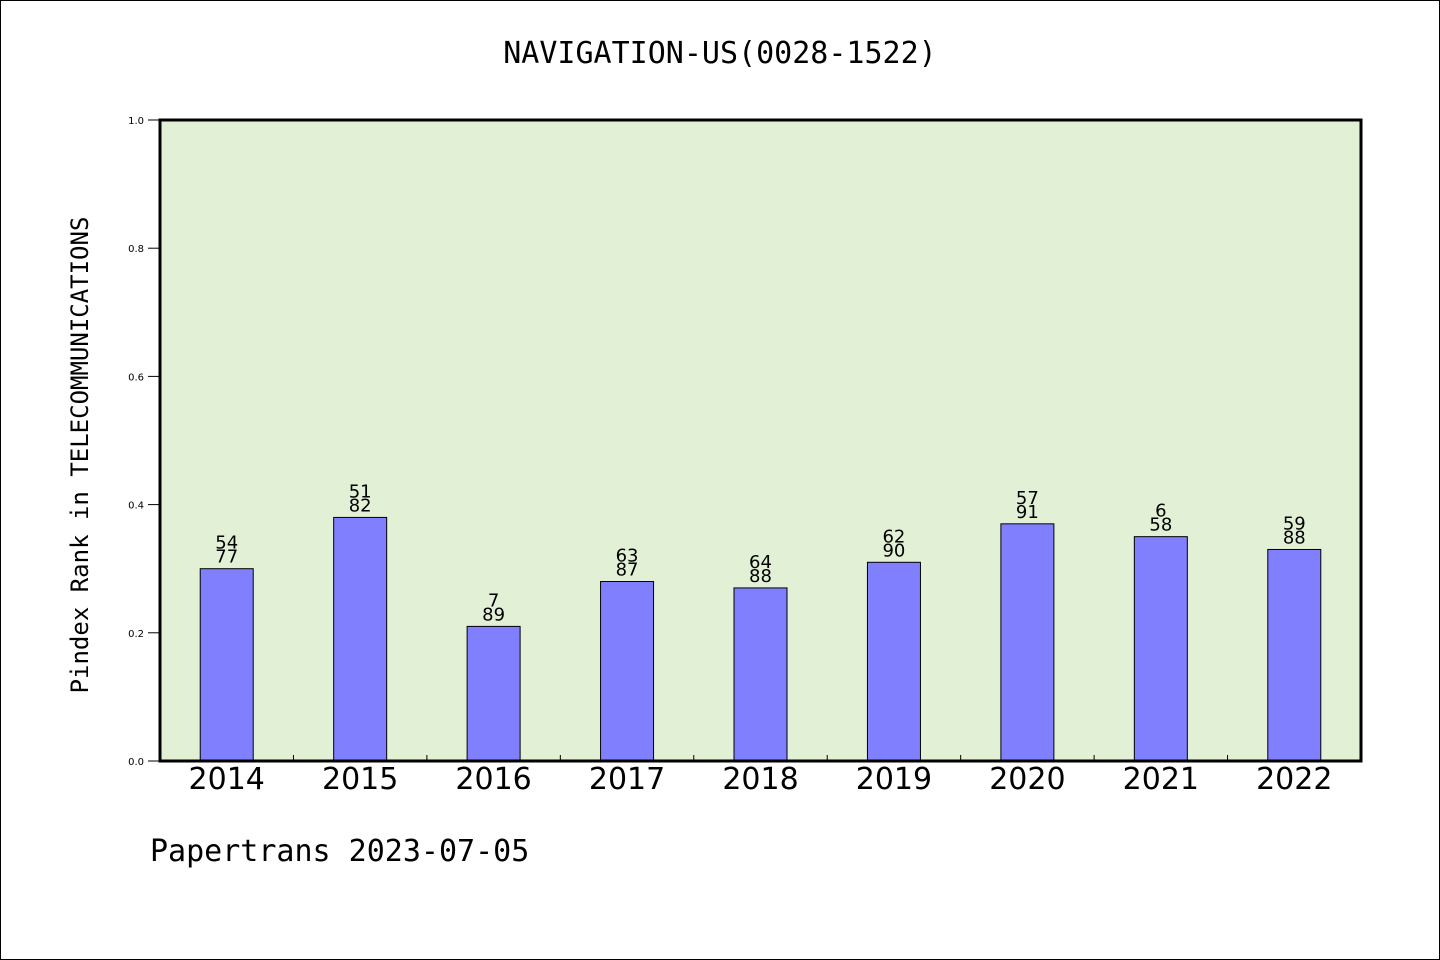  What do you see at coordinates (136, 762) in the screenshot?
I see `y-tick-label-0.0: 0.0` at bounding box center [136, 762].